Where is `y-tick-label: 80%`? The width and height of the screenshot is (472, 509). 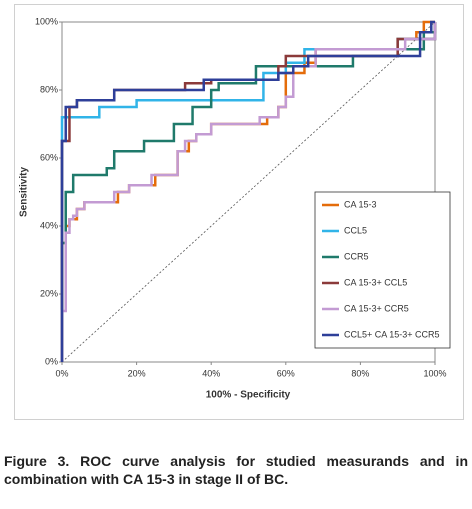
y-tick-label: 80% is located at coordinates (49, 89).